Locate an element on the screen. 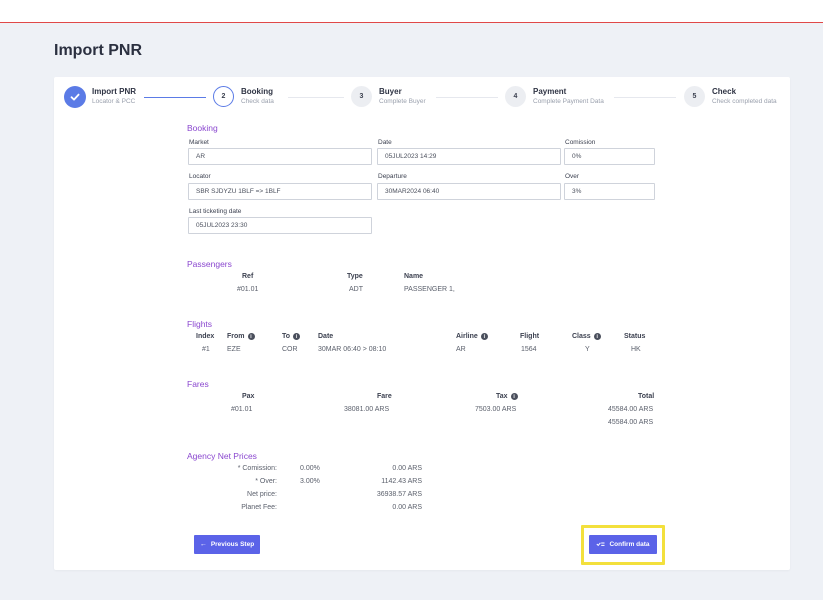 This screenshot has height=600, width=823. previous-step-label: Previous Step is located at coordinates (232, 544).